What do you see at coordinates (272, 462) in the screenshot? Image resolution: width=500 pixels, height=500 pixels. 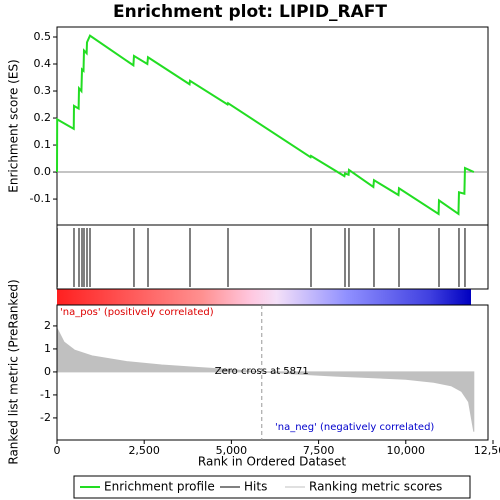 I see `x-axis-label: Rank in Ordered Dataset` at bounding box center [272, 462].